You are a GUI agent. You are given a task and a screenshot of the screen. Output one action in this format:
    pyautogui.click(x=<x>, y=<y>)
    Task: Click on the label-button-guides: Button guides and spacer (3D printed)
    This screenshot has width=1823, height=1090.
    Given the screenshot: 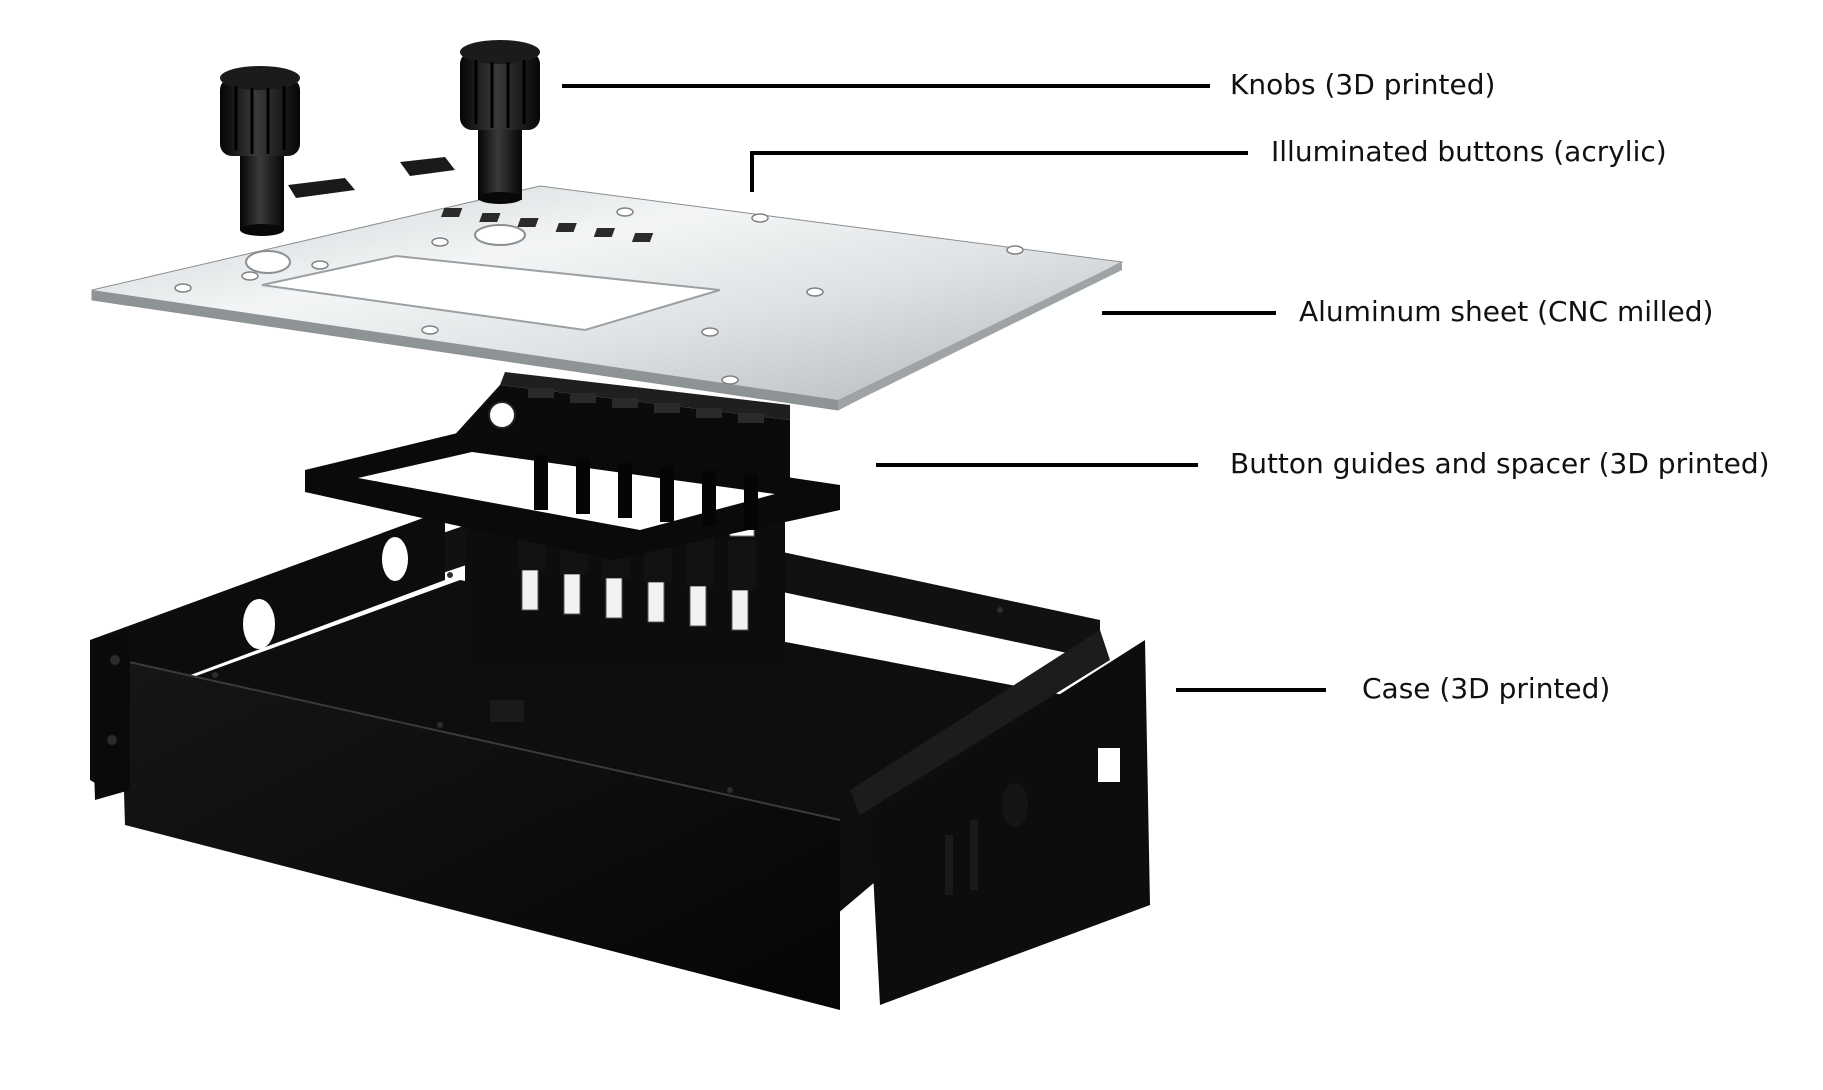 What is the action you would take?
    pyautogui.click(x=1500, y=463)
    